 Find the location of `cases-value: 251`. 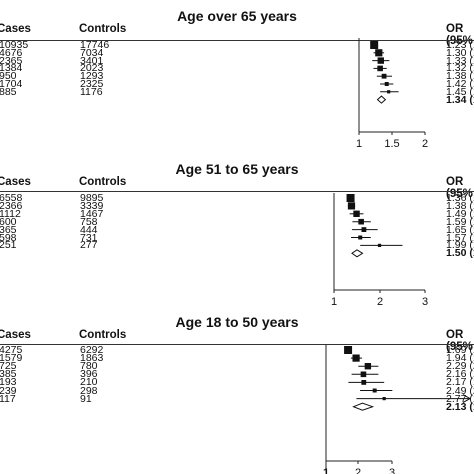

cases-value: 251 is located at coordinates (8, 245).